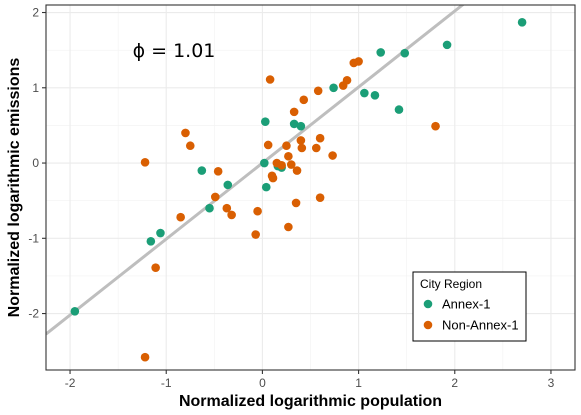 This screenshot has height=415, width=581. I want to click on x-tick-label: 3, so click(551, 383).